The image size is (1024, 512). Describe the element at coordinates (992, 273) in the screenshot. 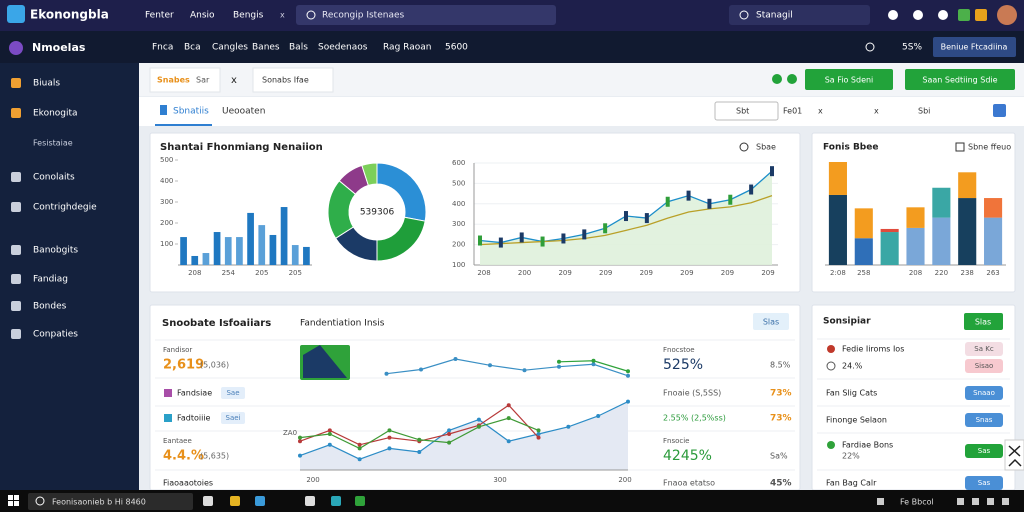

I see `x-tick-label: 263` at that location.